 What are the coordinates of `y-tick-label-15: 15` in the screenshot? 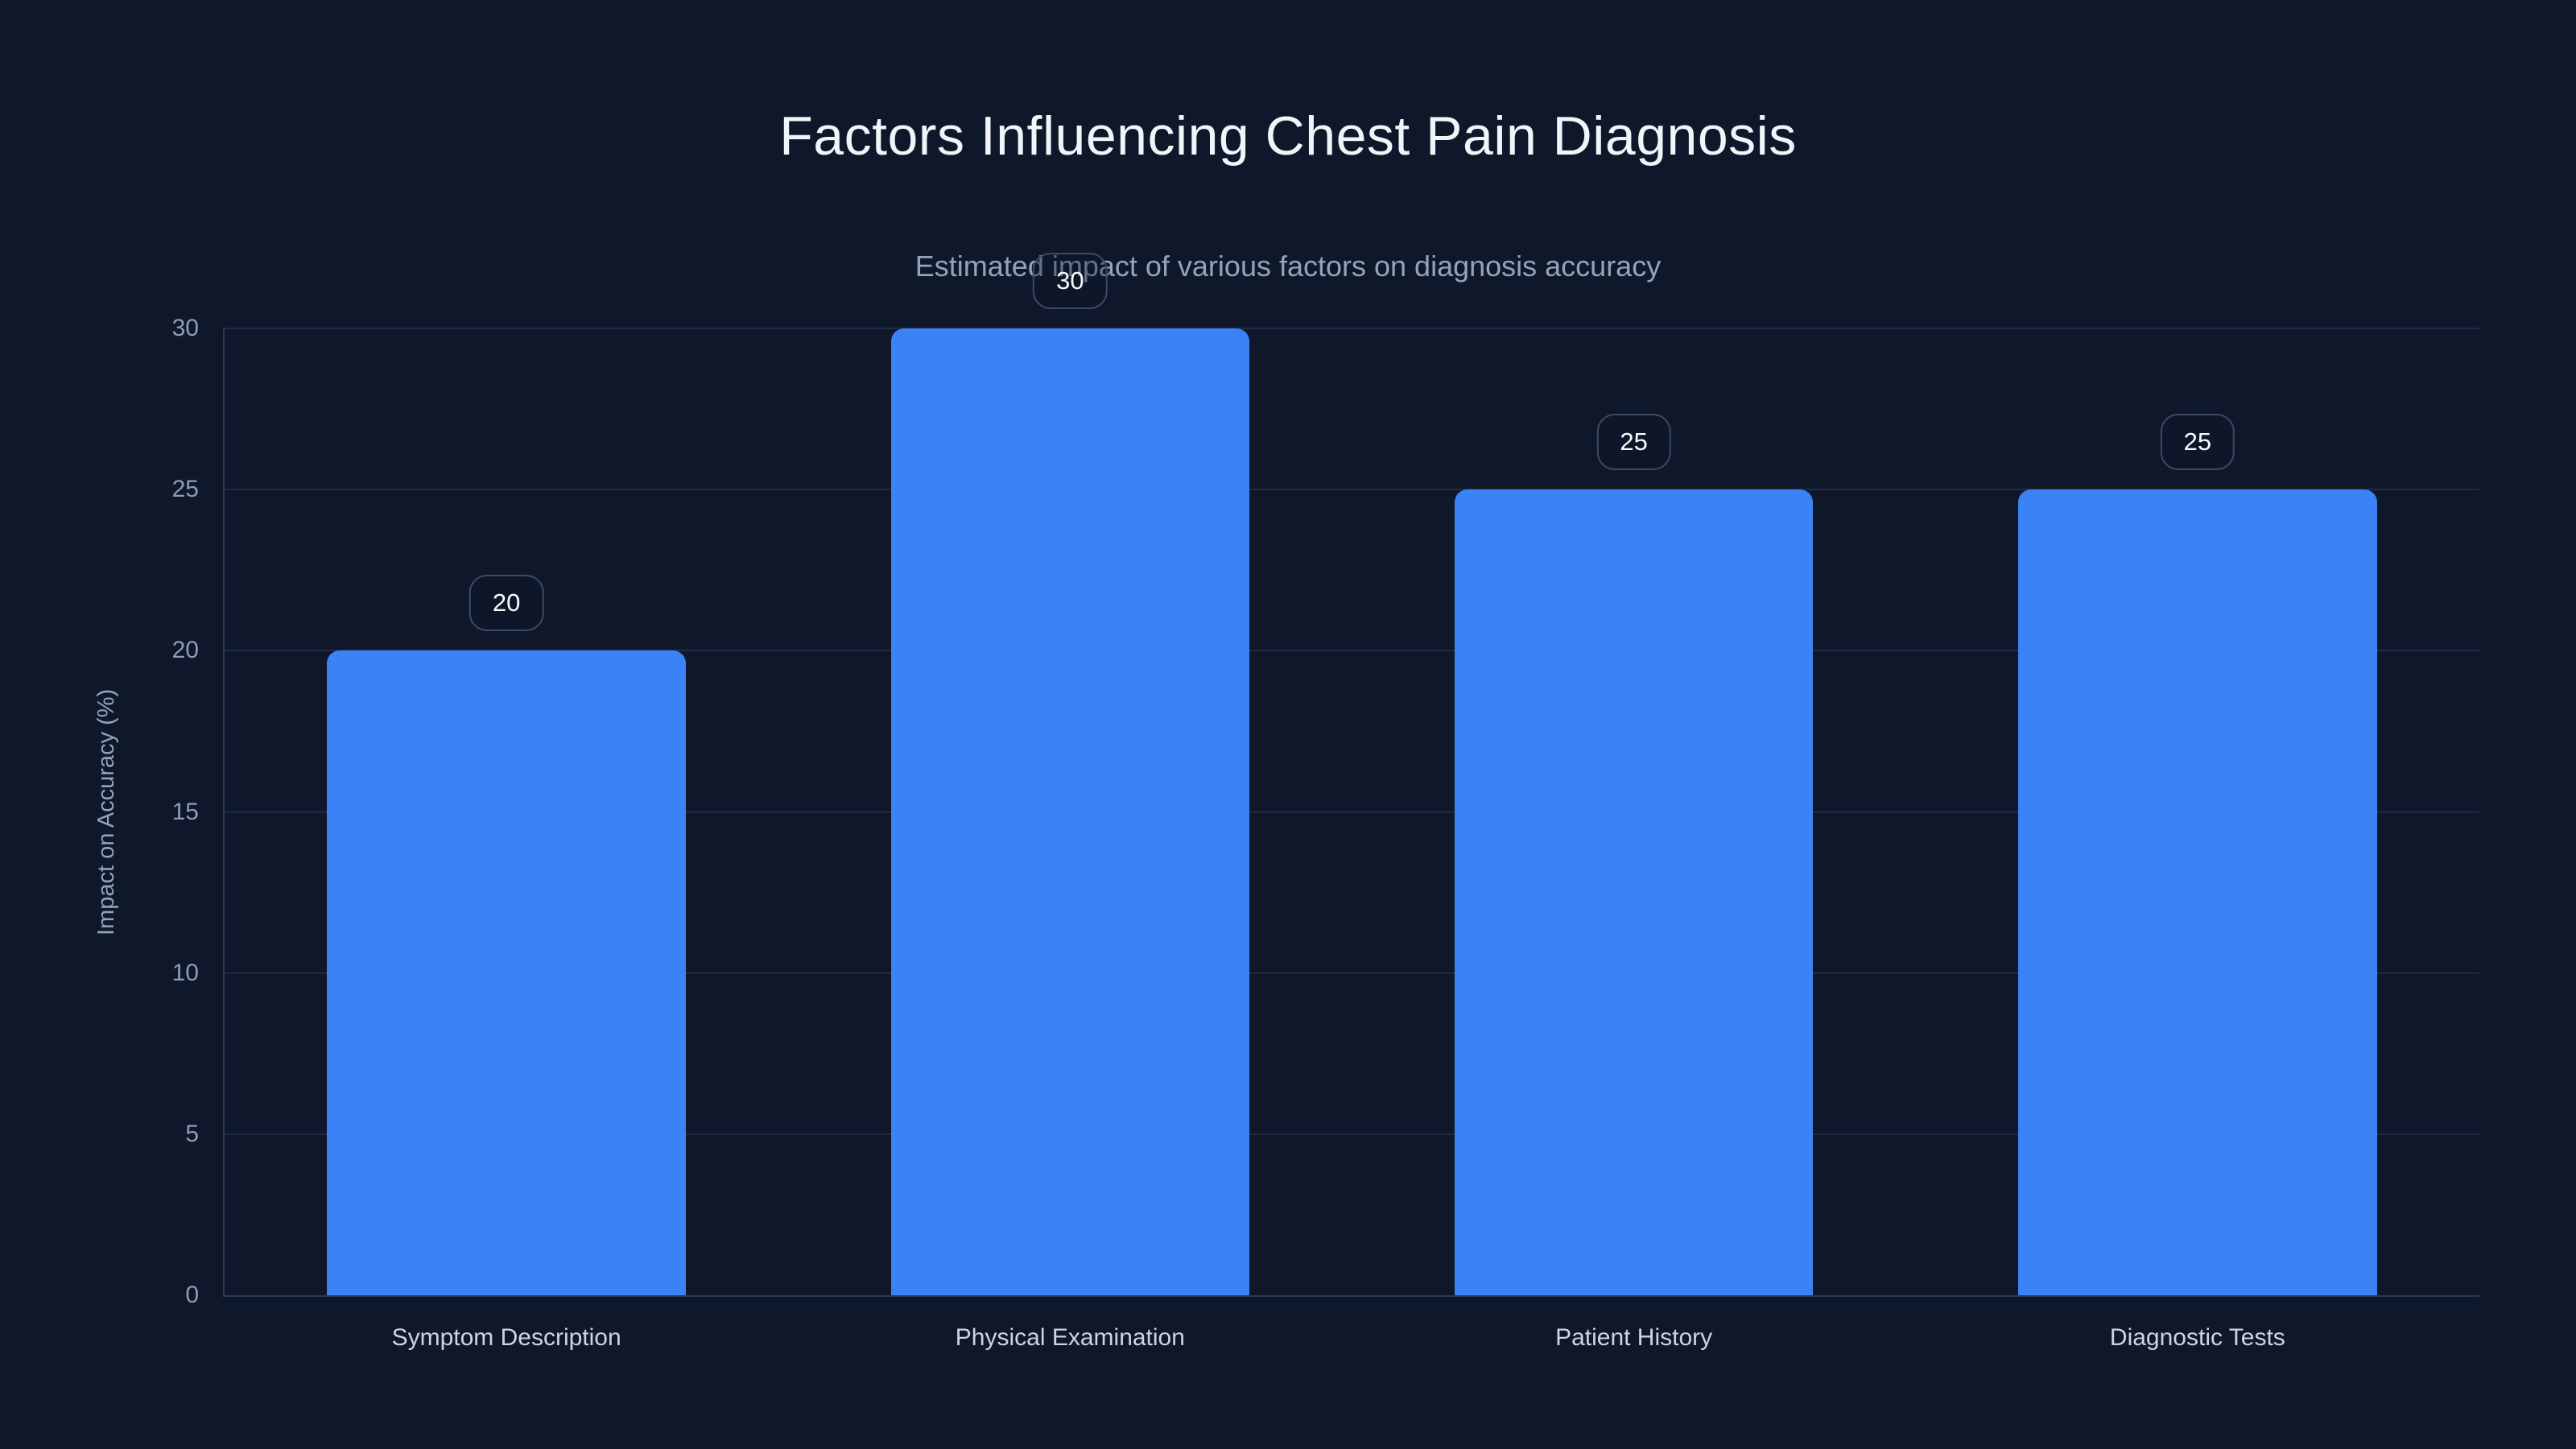 It's located at (185, 811).